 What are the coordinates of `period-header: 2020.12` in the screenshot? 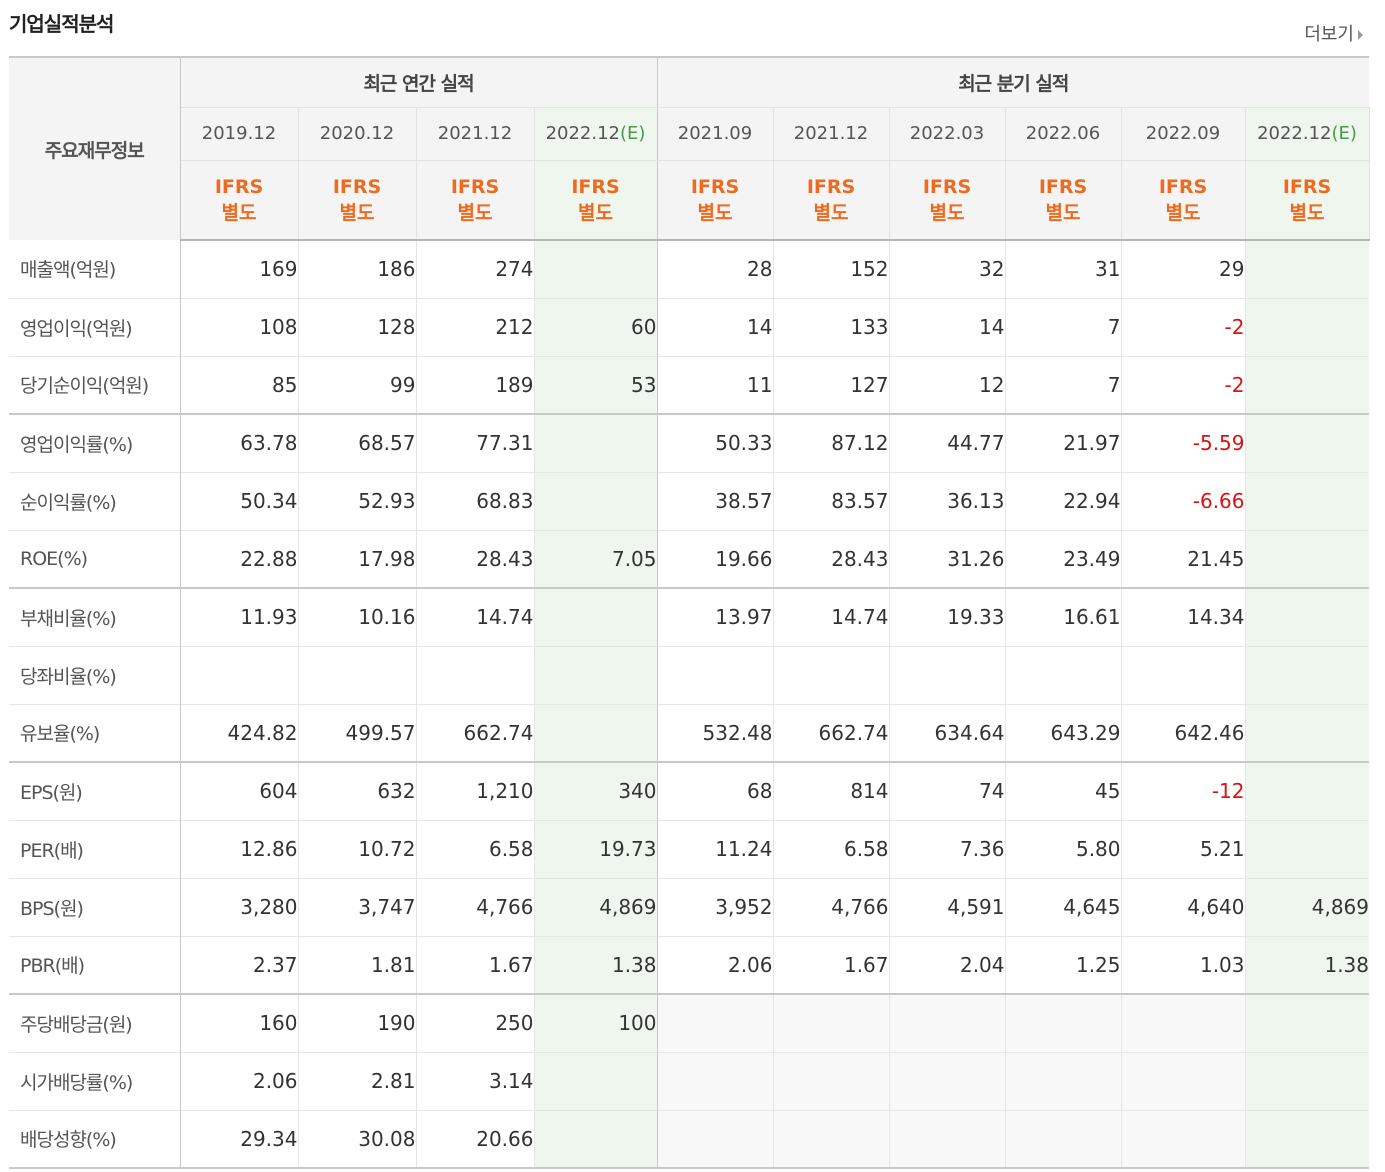 It's located at (357, 134).